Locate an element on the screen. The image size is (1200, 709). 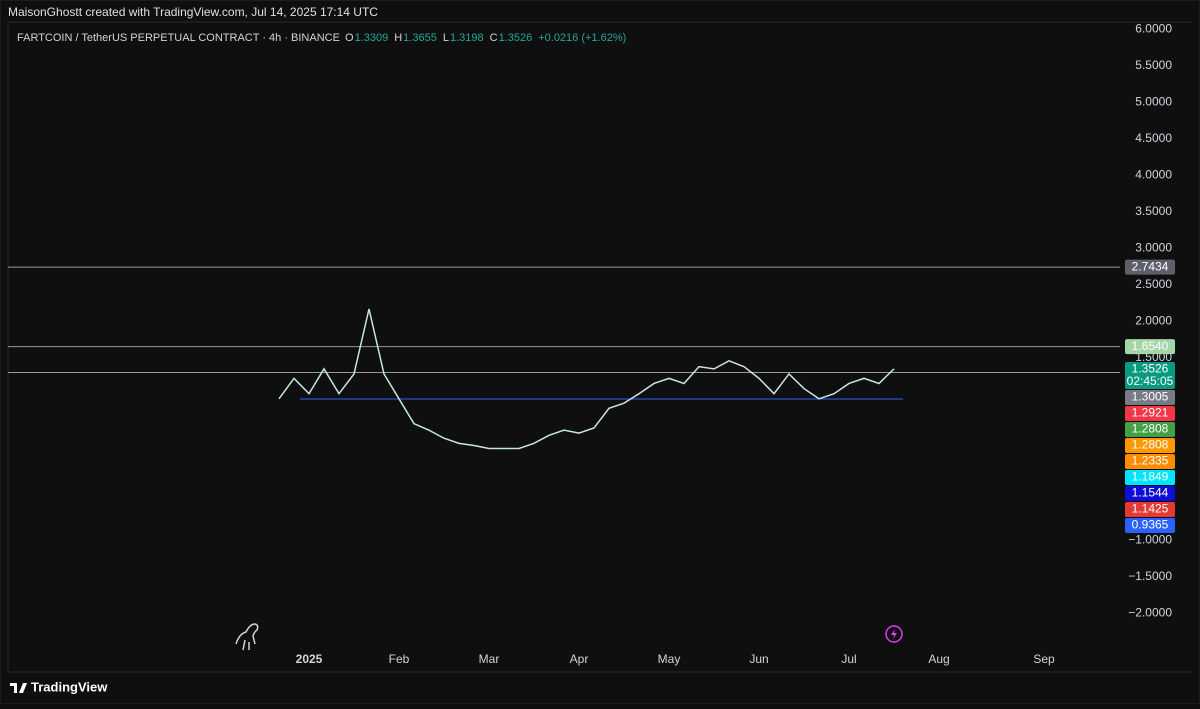
price-tag-label: 1.6540 is located at coordinates (1150, 346).